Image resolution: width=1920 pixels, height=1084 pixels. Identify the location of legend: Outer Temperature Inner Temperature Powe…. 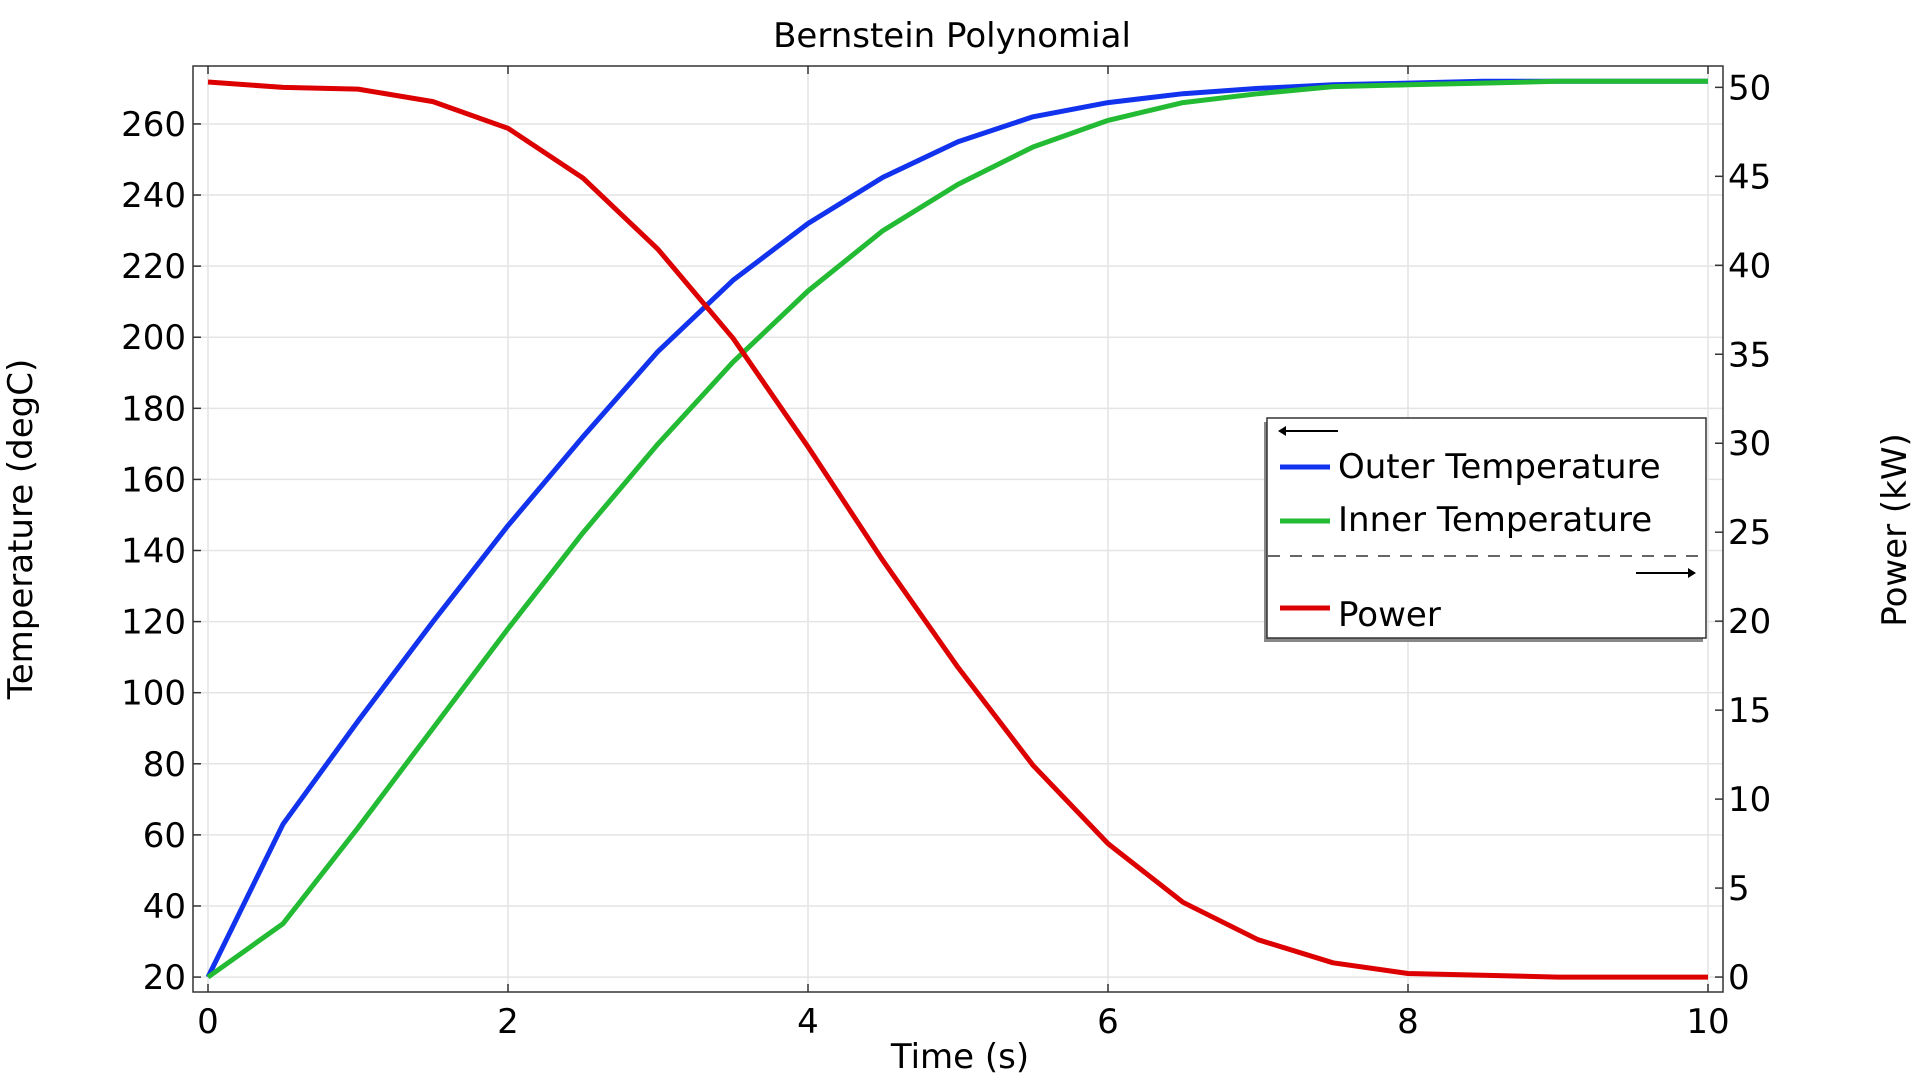
(1485, 529).